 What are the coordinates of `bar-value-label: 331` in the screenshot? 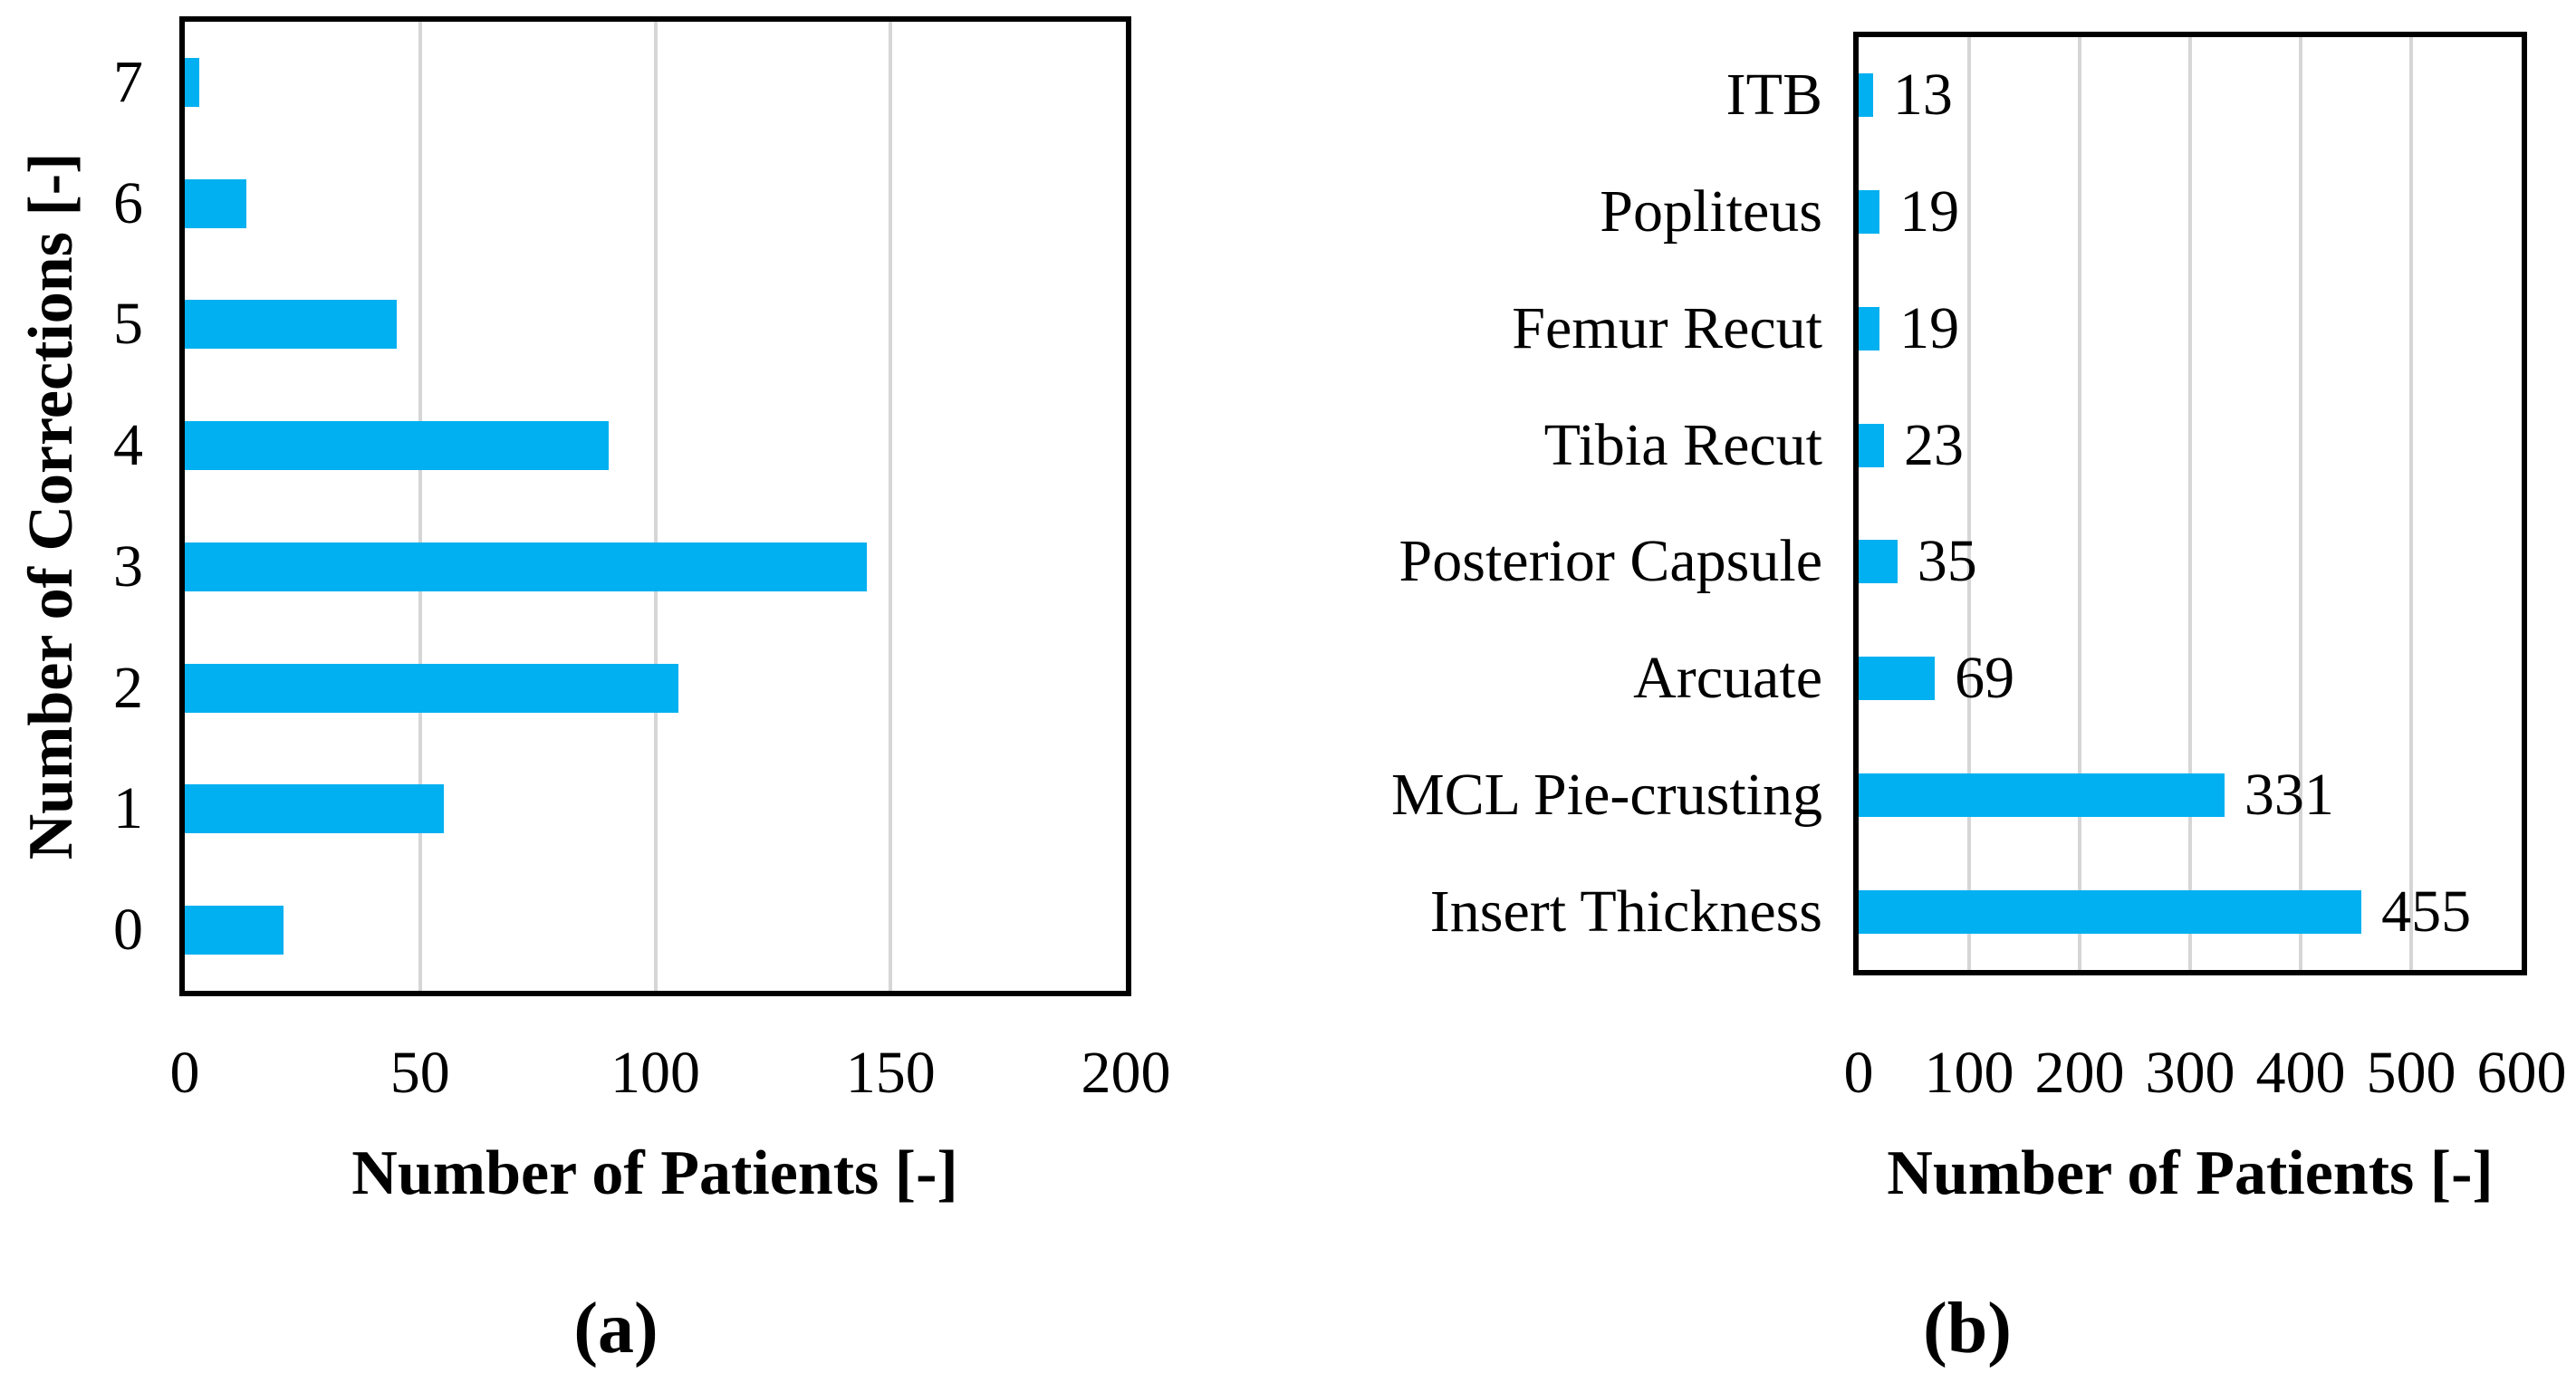 It's located at (2289, 795).